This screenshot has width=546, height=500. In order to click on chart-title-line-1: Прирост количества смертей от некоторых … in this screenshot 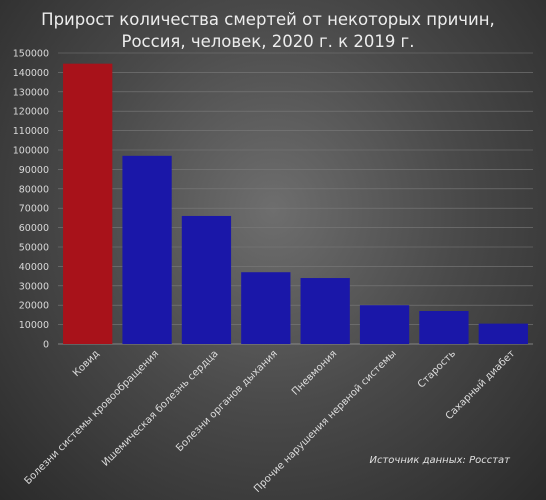, I will do `click(268, 19)`.